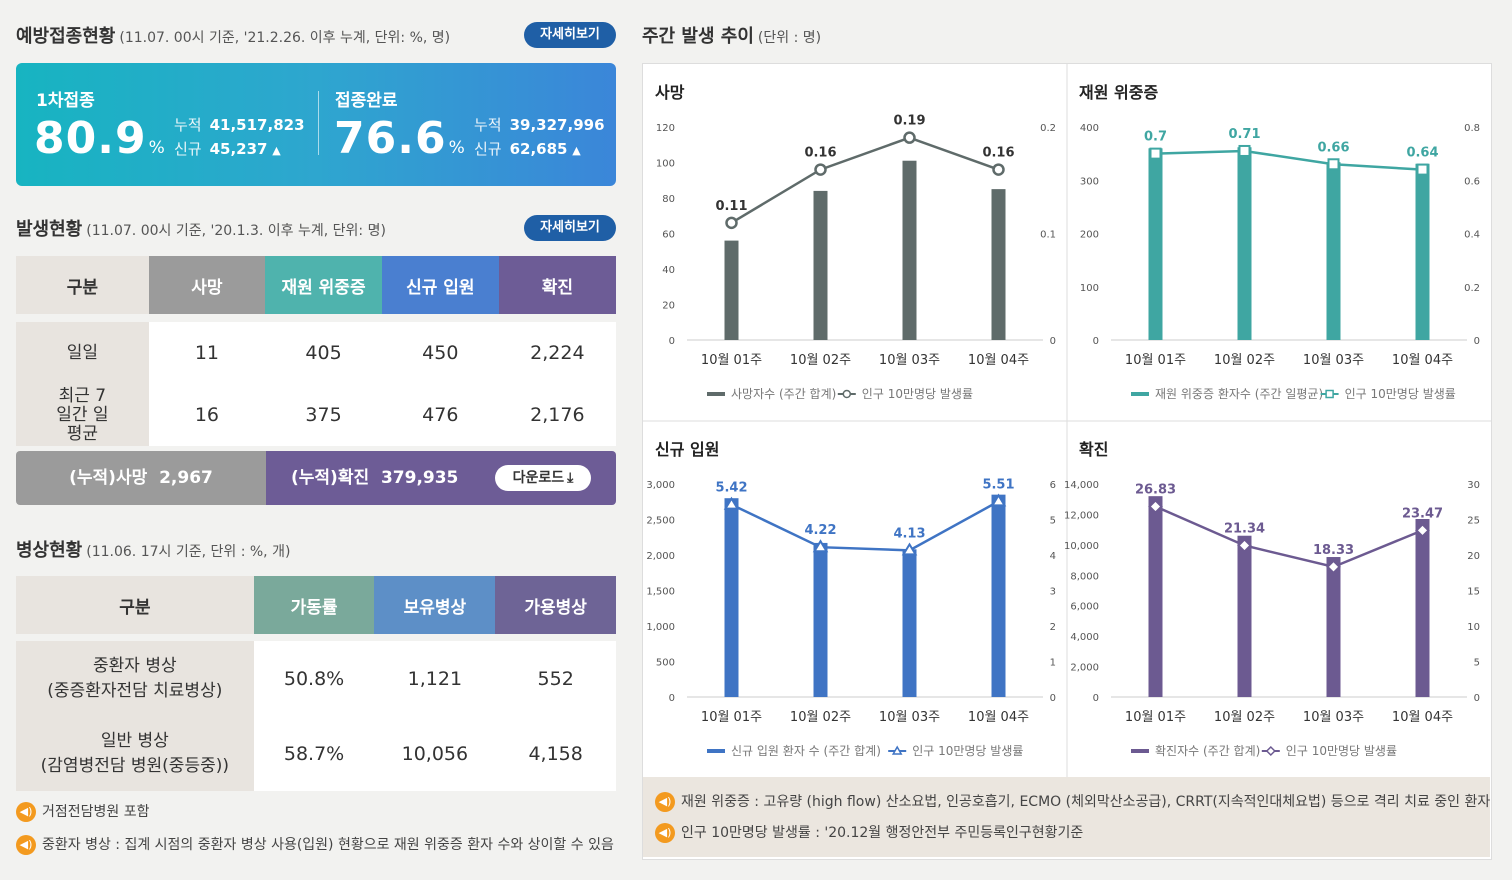 The image size is (1512, 880). I want to click on beds-header-row: 구분 가동률 보유병상 가용병상, so click(316, 605).